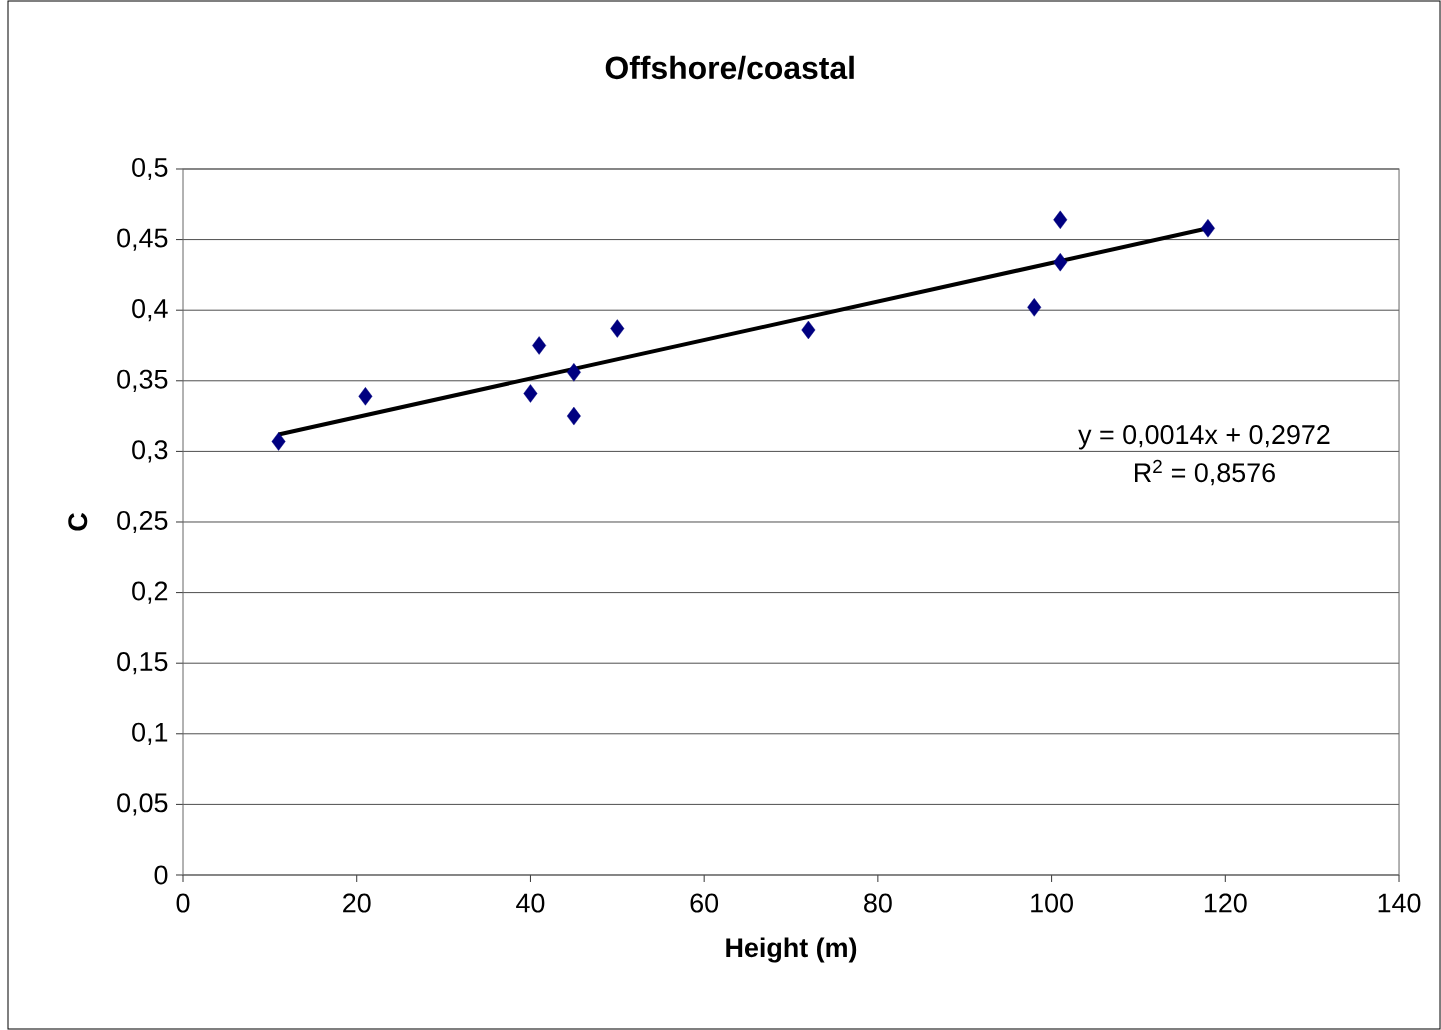  I want to click on y-tick-label: 0,2, so click(150, 592).